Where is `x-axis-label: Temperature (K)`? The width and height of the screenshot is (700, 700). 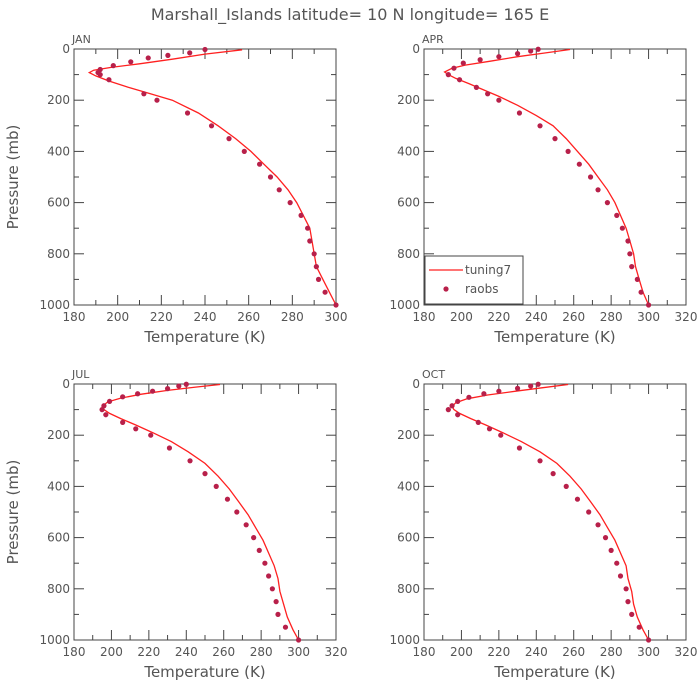 x-axis-label: Temperature (K) is located at coordinates (554, 672).